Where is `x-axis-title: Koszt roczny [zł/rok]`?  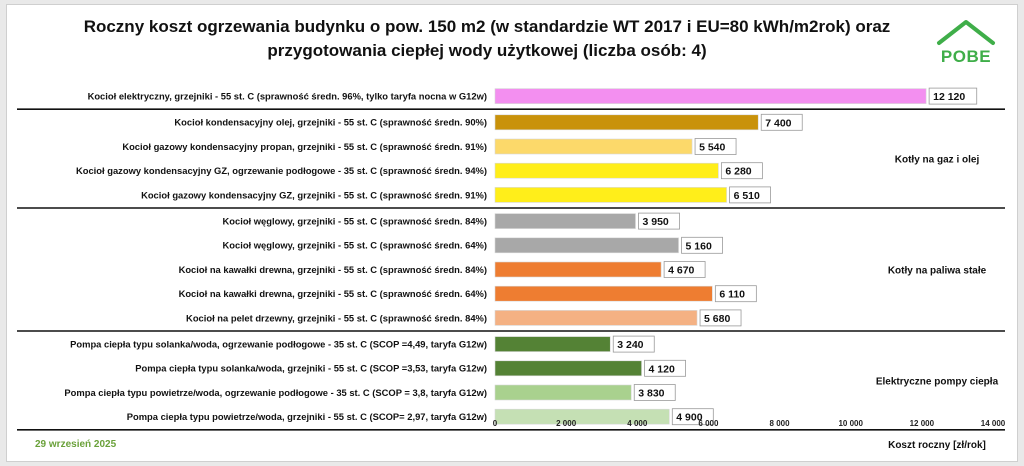
x-axis-title: Koszt roczny [zł/rok] is located at coordinates (937, 445).